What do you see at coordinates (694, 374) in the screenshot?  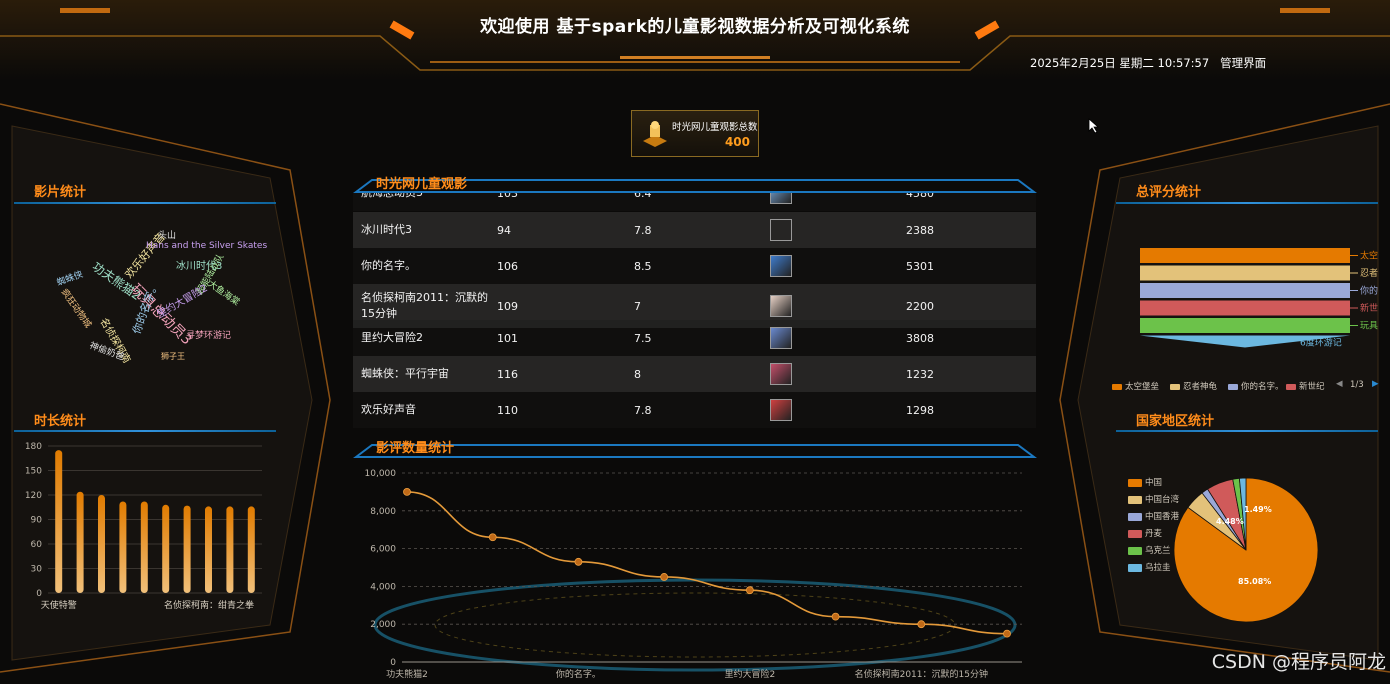 I see `table-row: 蜘蛛侠：平行宇宙 116 8 1232` at bounding box center [694, 374].